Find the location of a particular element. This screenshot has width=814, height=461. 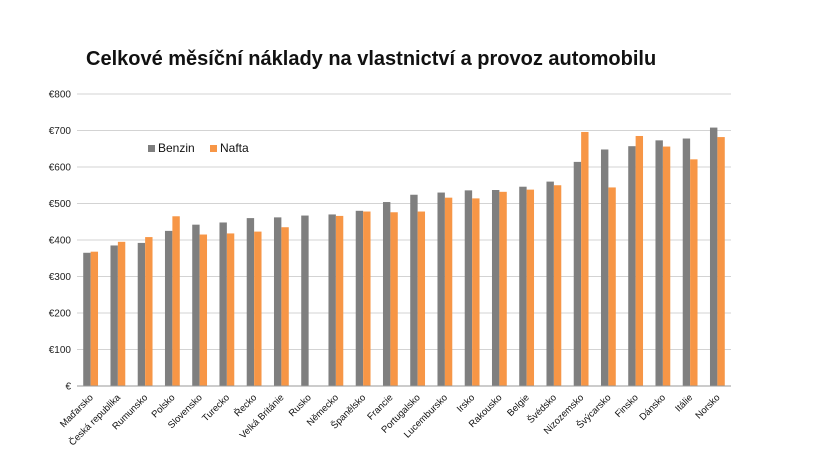

legend-label: Nafta is located at coordinates (234, 148).